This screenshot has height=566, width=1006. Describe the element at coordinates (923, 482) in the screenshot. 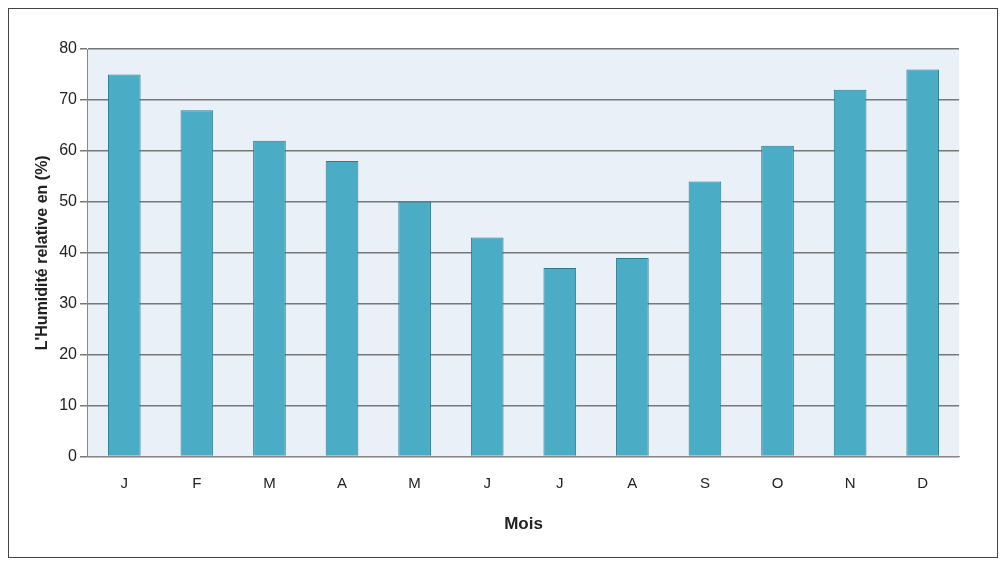

I see `x-tick-label: D` at that location.